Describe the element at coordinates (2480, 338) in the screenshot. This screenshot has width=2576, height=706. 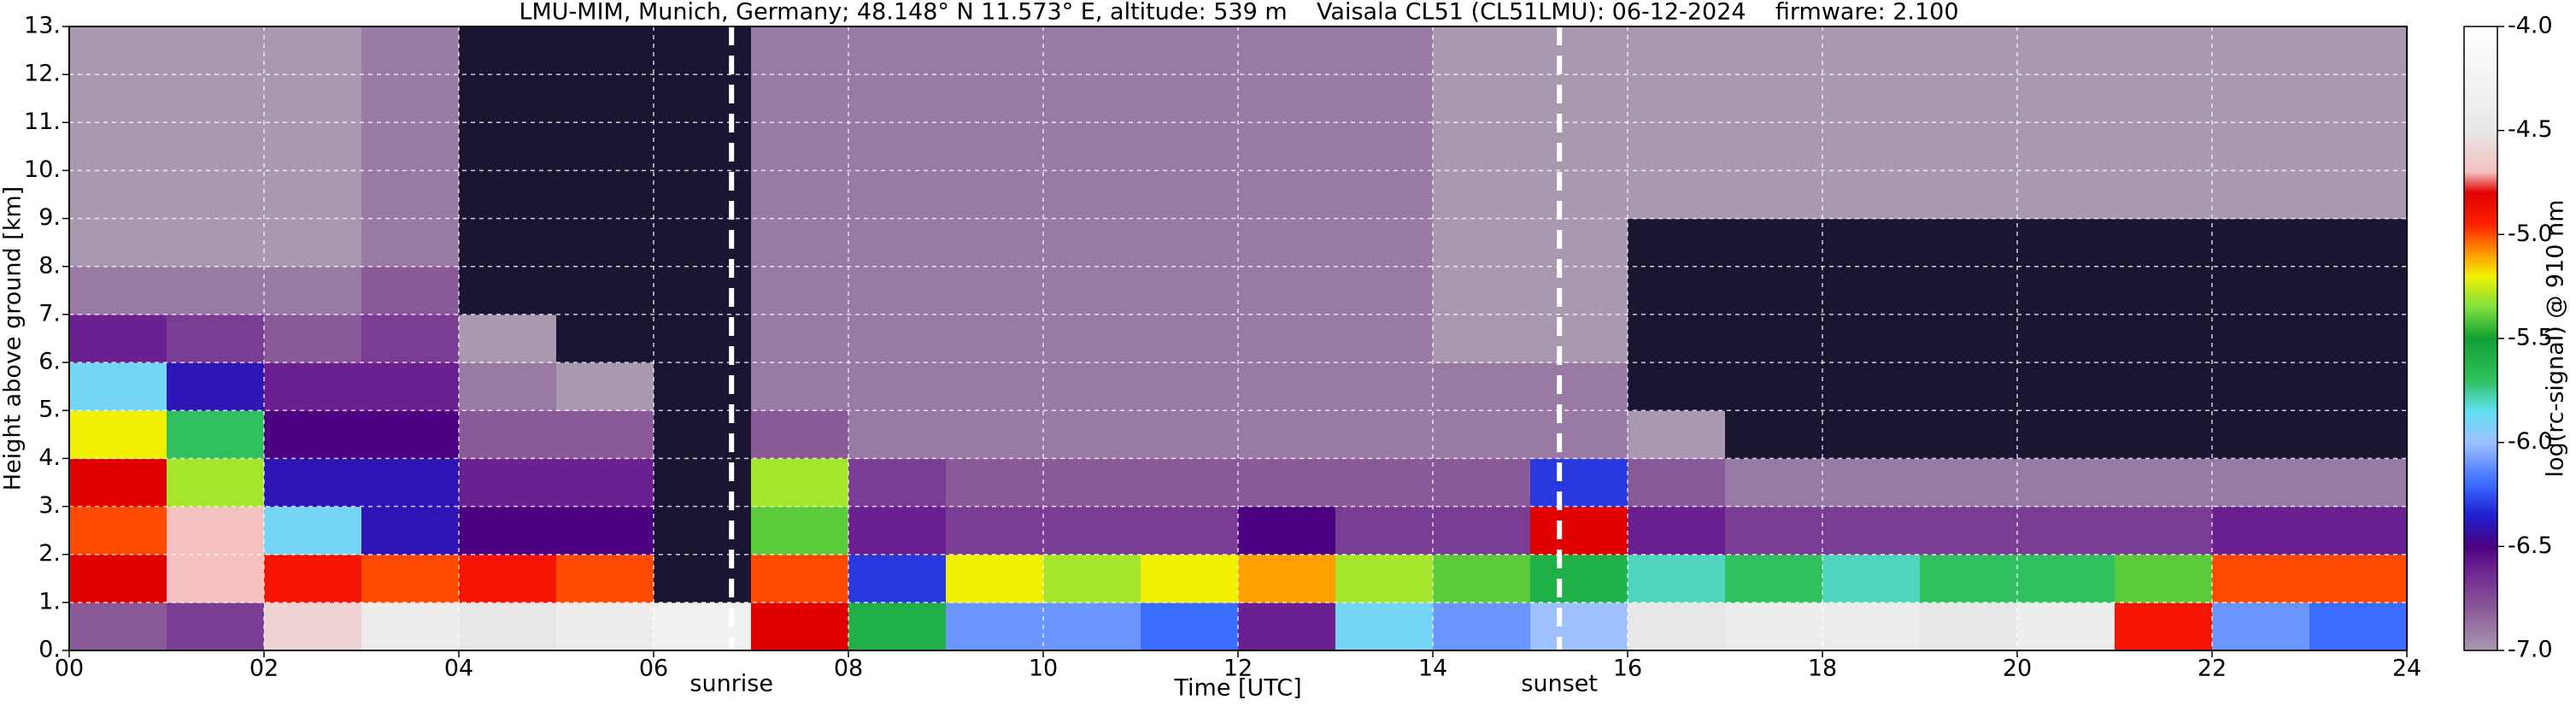
I see `colorbar` at that location.